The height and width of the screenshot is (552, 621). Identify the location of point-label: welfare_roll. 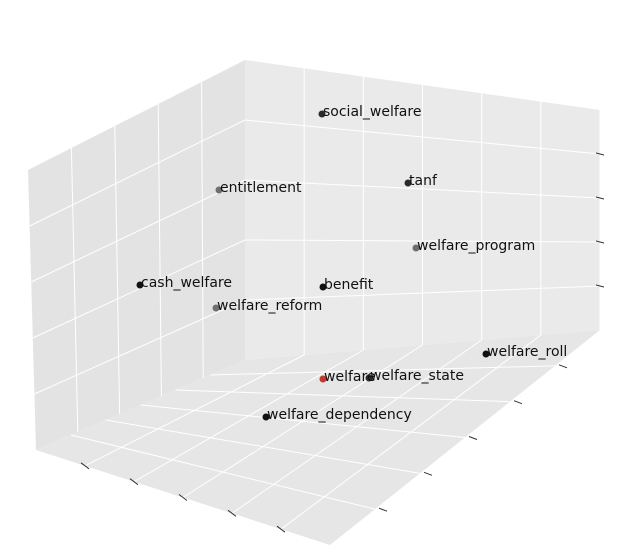
(527, 352).